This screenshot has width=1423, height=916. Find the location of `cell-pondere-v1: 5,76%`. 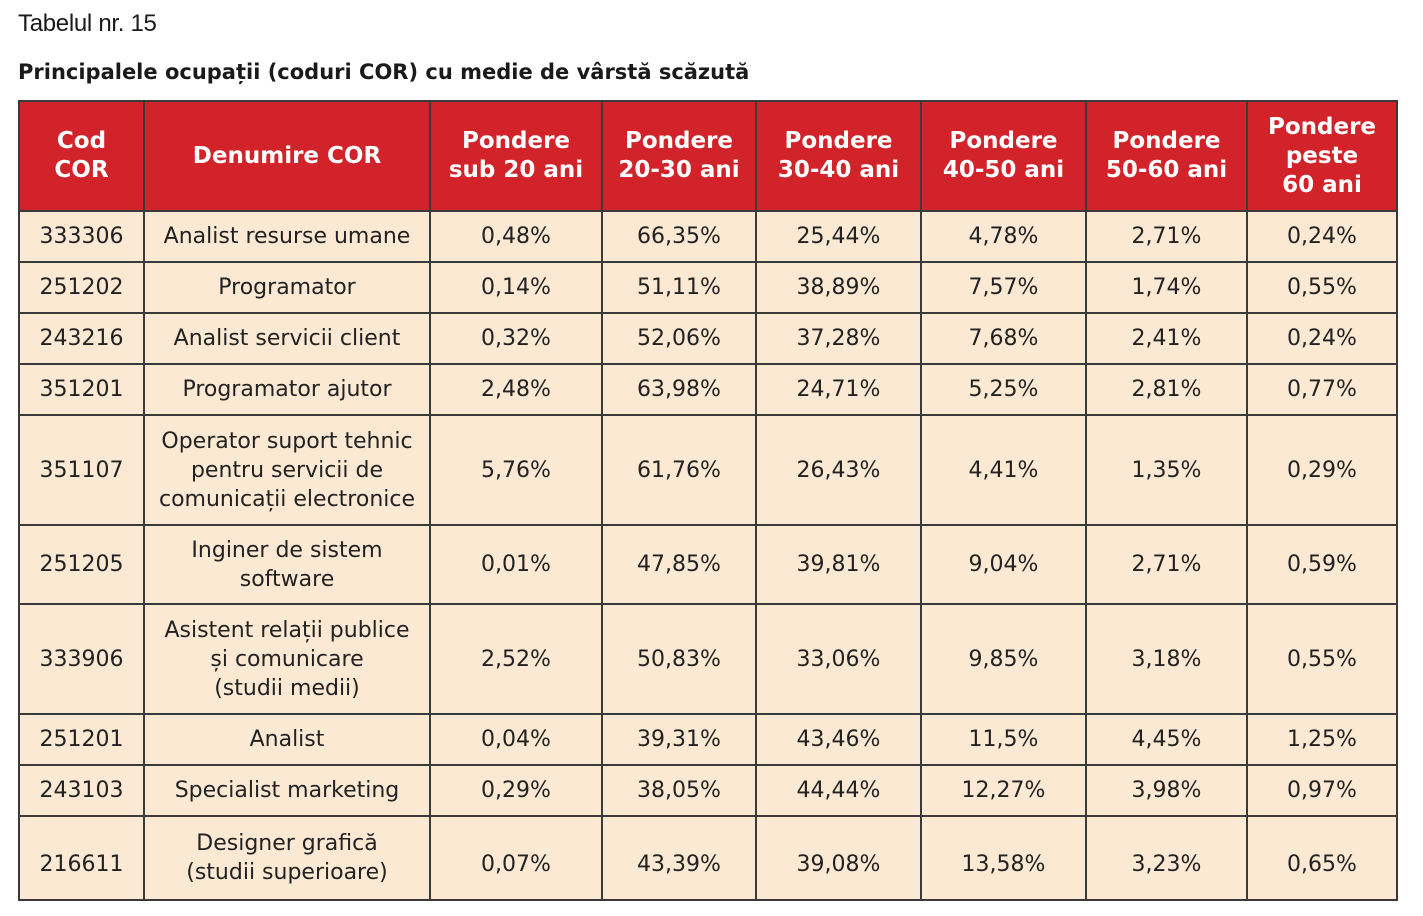

cell-pondere-v1: 5,76% is located at coordinates (516, 470).